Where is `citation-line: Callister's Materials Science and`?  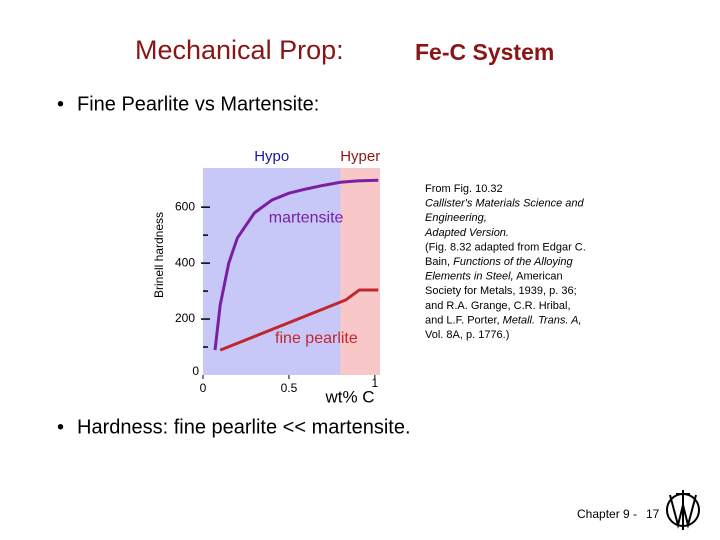 citation-line: Callister's Materials Science and is located at coordinates (504, 204).